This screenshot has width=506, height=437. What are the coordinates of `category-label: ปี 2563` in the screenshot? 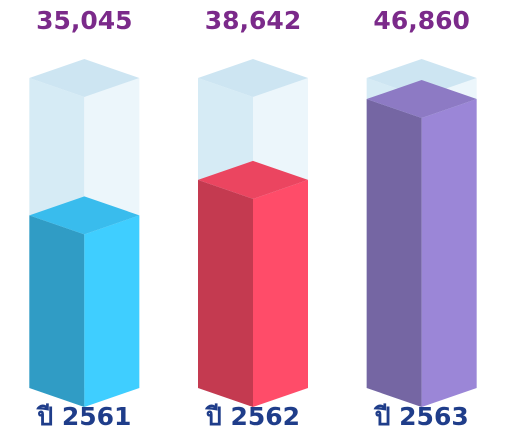 It's located at (421, 416).